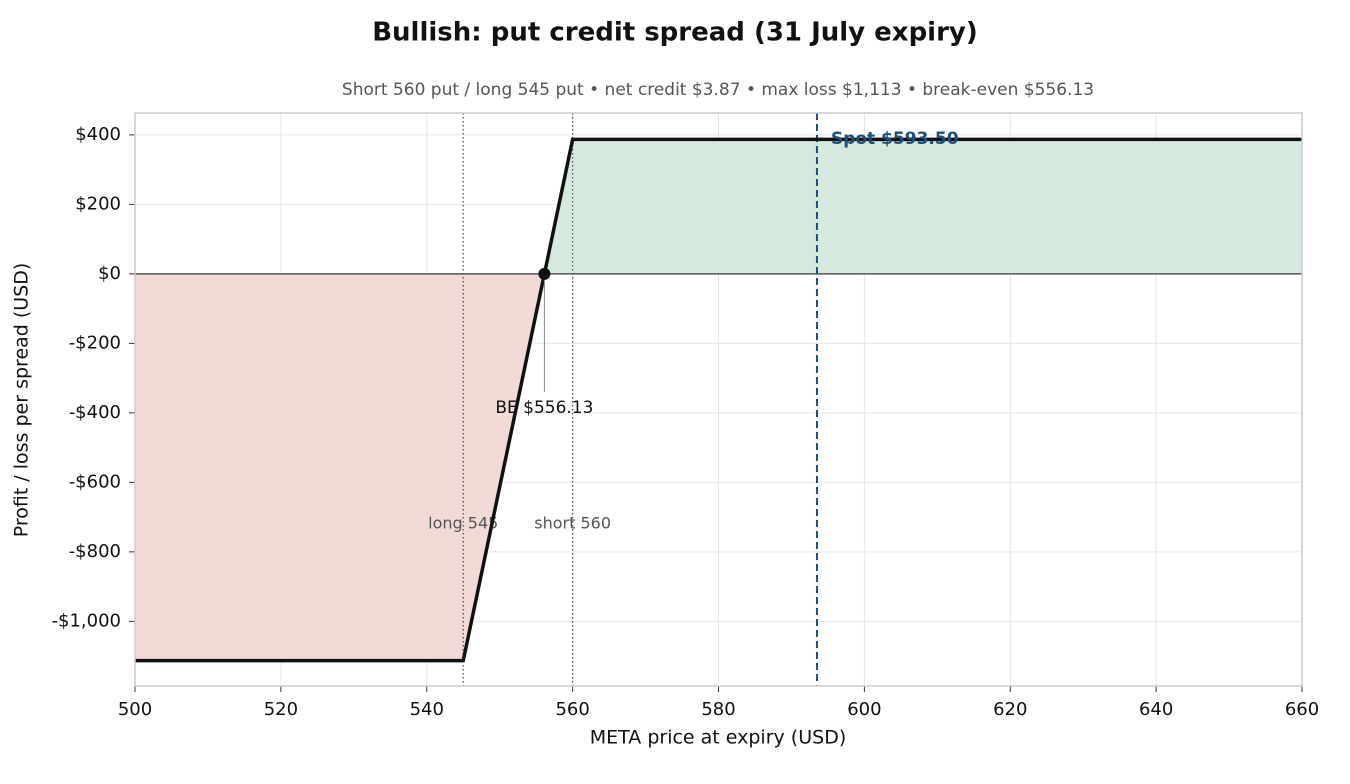  I want to click on x-tick-label: 500, so click(135, 709).